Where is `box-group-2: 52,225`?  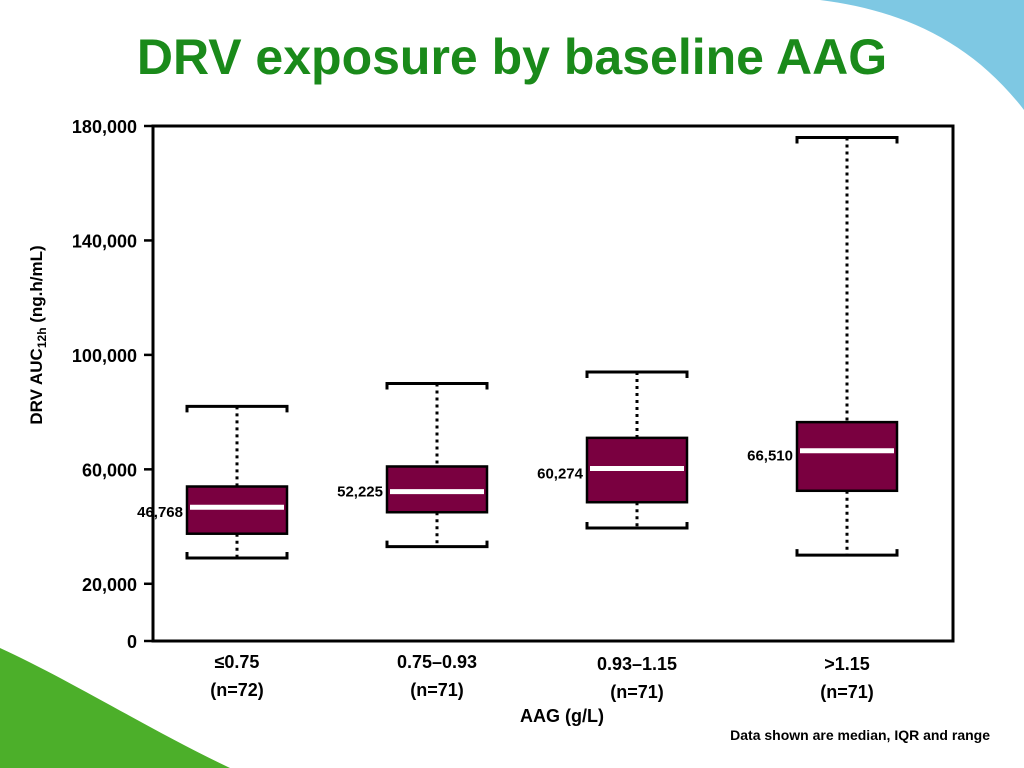
box-group-2: 52,225 is located at coordinates (413, 465).